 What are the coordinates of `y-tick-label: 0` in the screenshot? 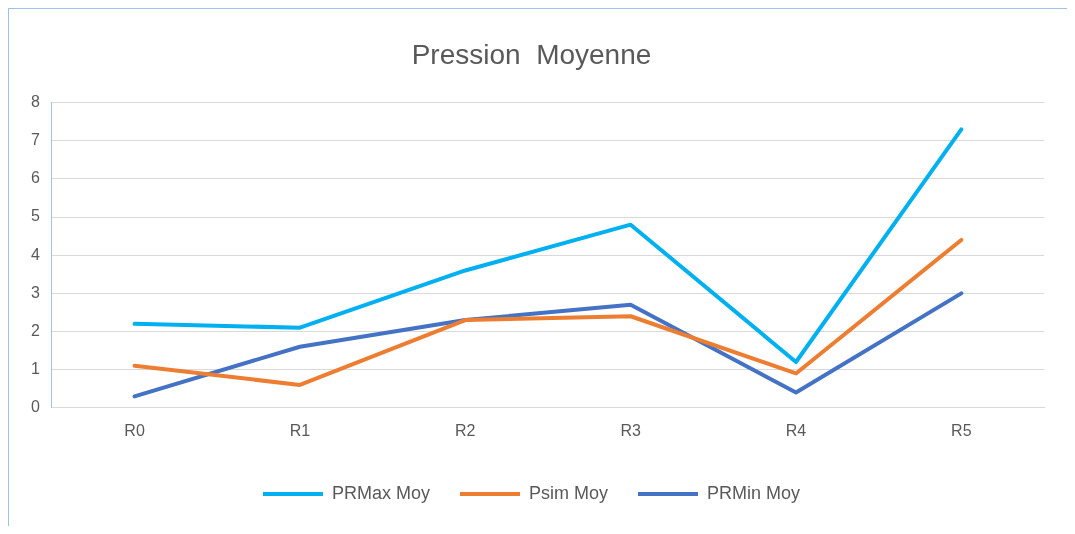 It's located at (35, 407).